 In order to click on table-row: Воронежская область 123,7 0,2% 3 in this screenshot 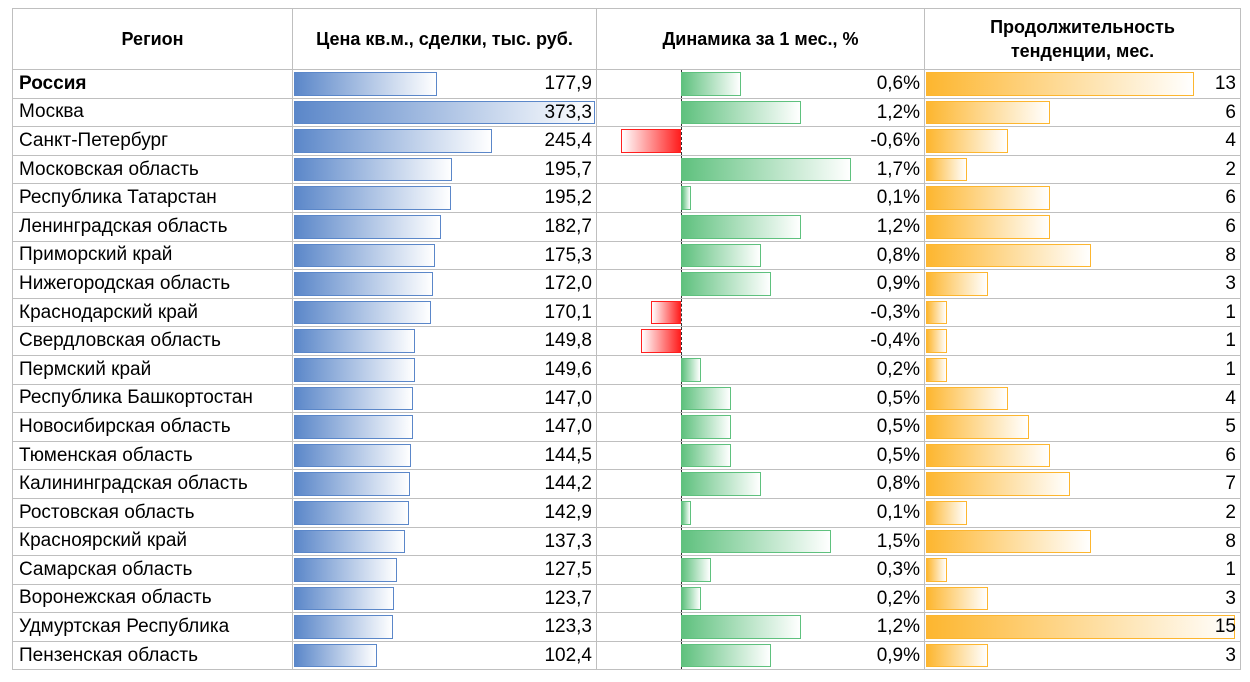, I will do `click(626, 598)`.